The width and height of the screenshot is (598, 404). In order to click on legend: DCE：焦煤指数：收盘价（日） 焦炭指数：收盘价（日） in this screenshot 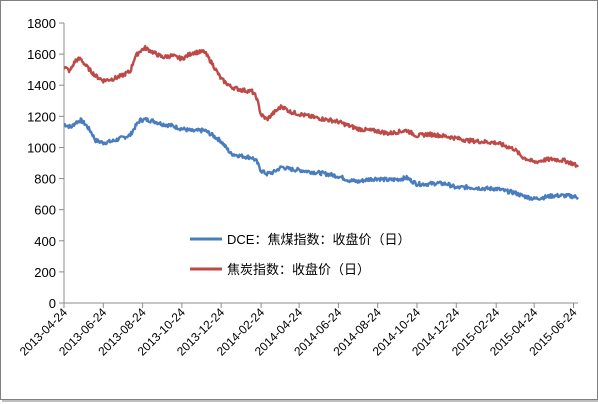, I will do `click(300, 254)`.